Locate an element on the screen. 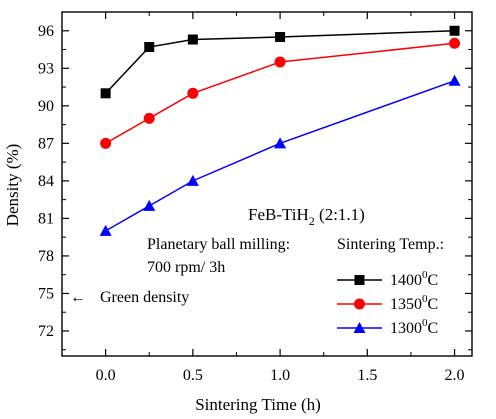 Image resolution: width=496 pixels, height=419 pixels. legend-item-0: 14000C is located at coordinates (387, 279).